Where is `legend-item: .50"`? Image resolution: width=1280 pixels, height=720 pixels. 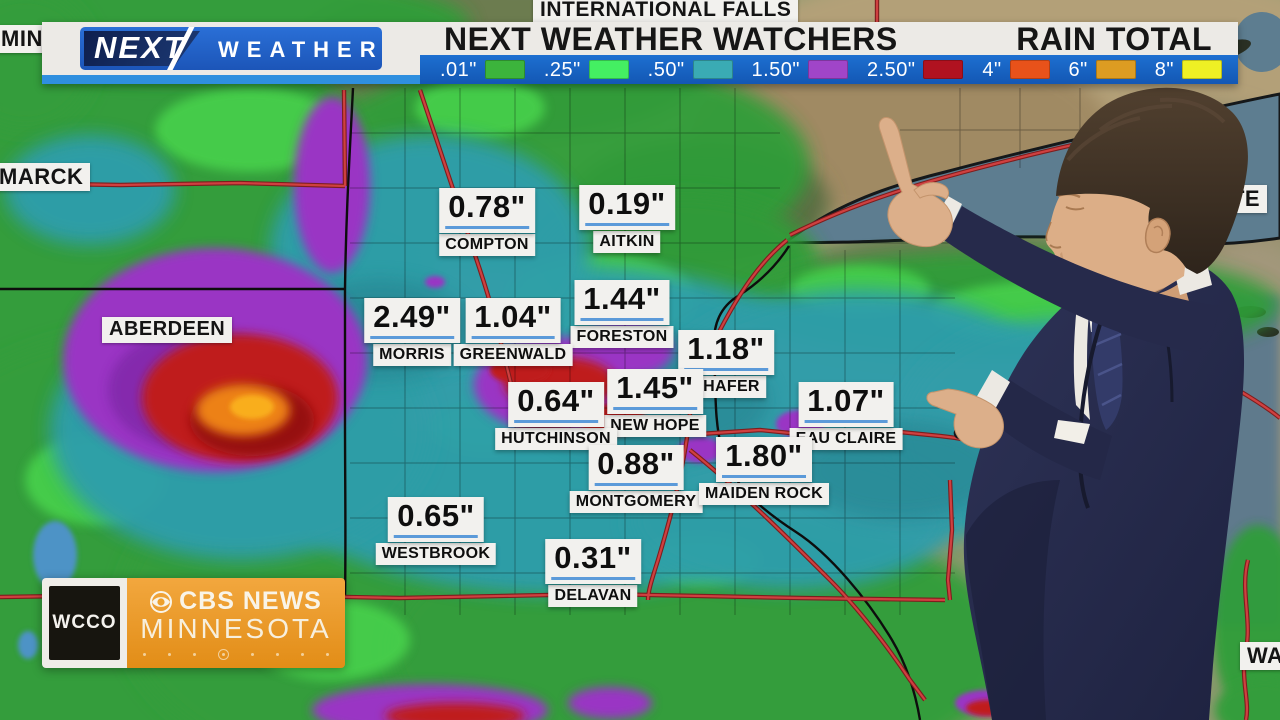 legend-item: .50" is located at coordinates (690, 70).